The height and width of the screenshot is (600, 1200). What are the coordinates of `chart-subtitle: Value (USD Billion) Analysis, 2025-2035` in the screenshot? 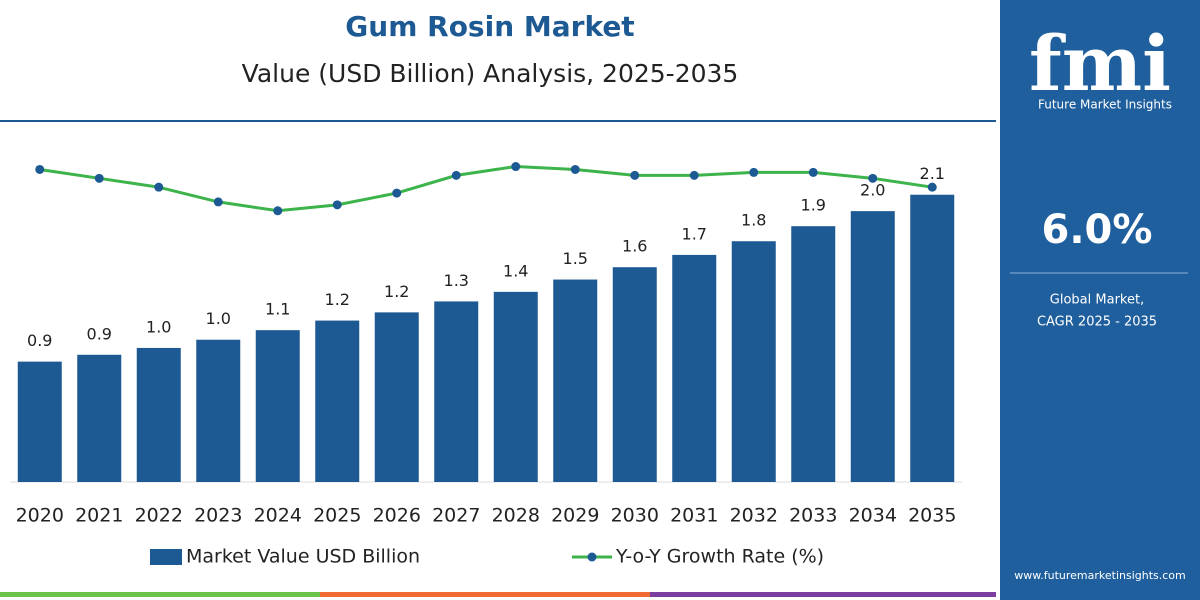 It's located at (490, 73).